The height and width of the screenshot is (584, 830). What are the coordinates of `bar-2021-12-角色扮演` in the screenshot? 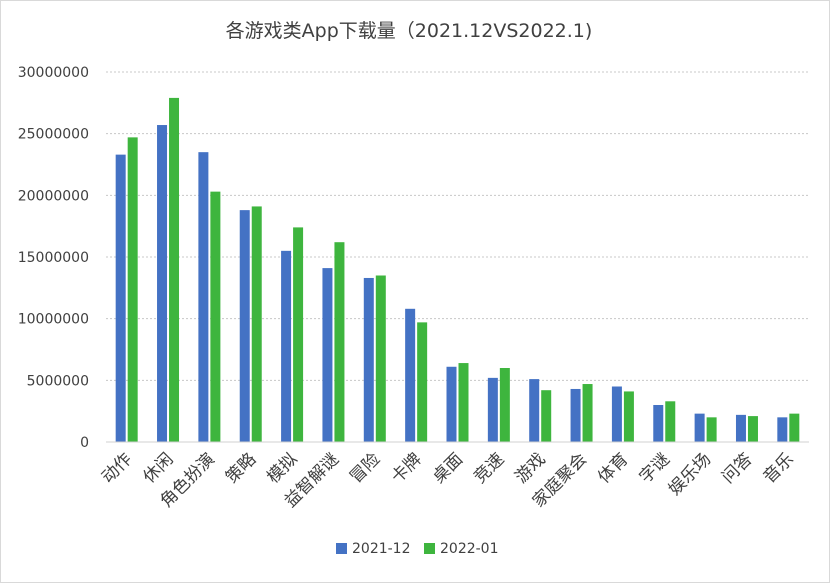 It's located at (203, 297).